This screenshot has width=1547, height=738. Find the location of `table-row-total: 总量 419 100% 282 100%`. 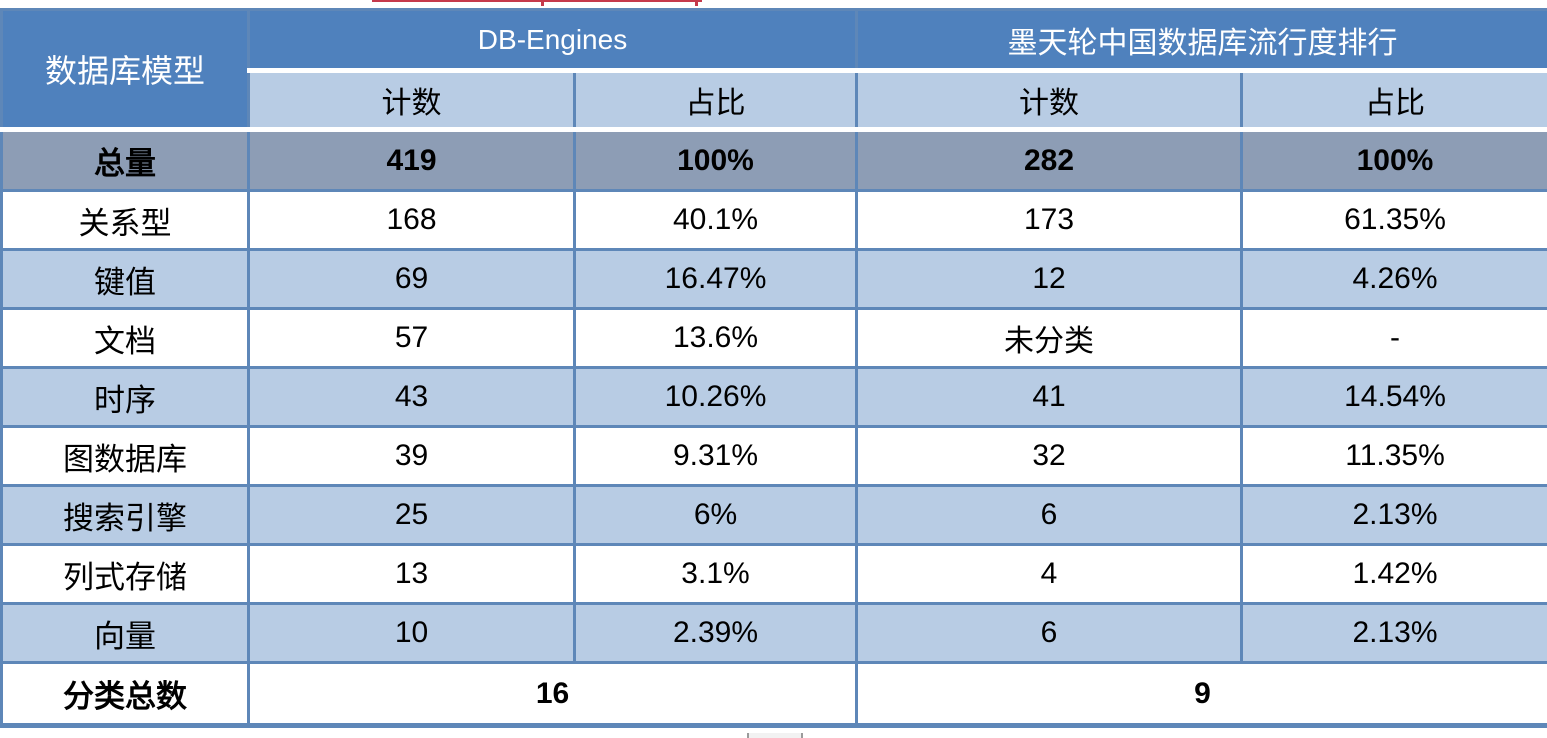

table-row-total: 总量 419 100% 282 100% is located at coordinates (773, 159).